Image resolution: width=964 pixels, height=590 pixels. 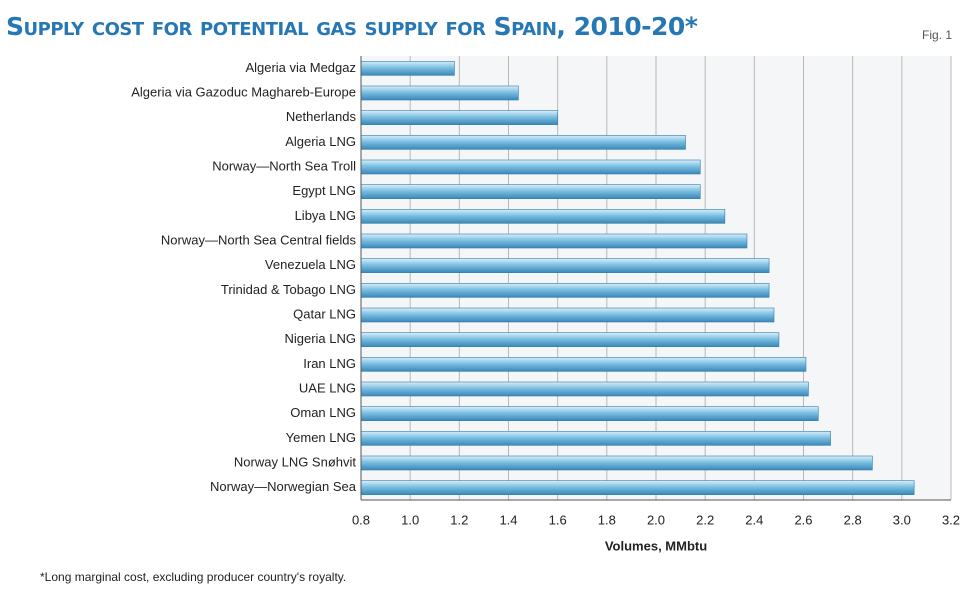 What do you see at coordinates (325, 215) in the screenshot?
I see `y-tick-label: Libya LNG` at bounding box center [325, 215].